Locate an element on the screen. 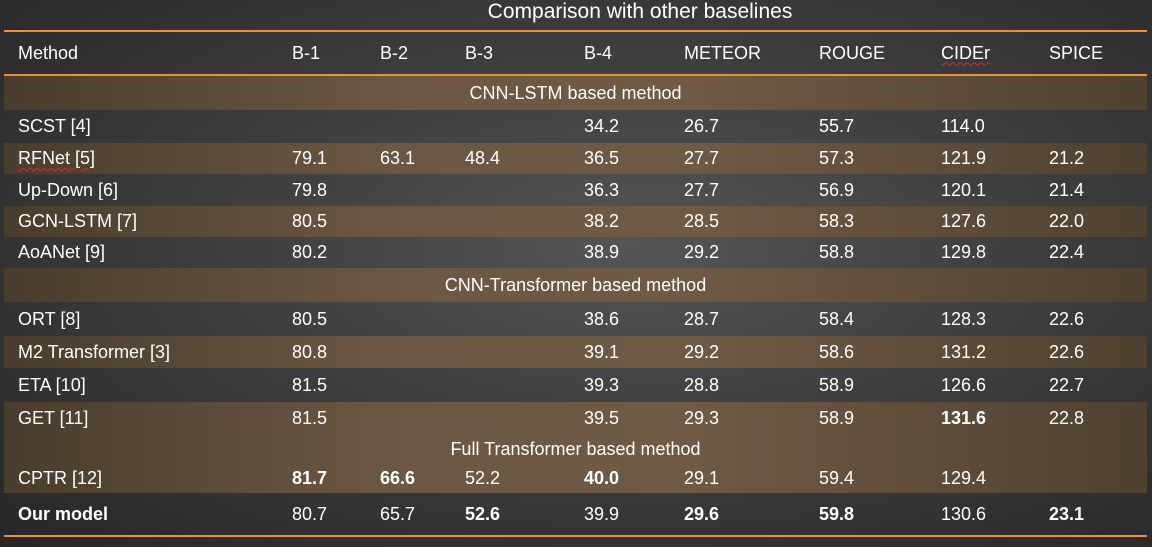  method-cell: ORT [8] is located at coordinates (49, 319).